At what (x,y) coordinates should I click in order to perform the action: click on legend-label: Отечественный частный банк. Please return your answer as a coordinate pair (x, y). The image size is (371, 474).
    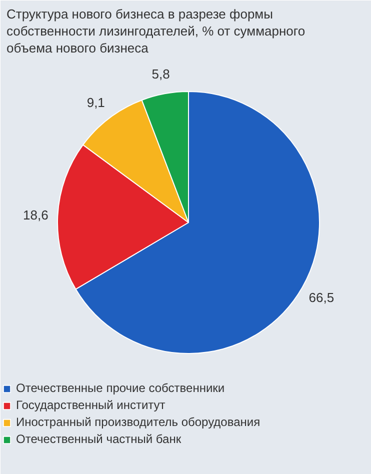
    Looking at the image, I should click on (99, 439).